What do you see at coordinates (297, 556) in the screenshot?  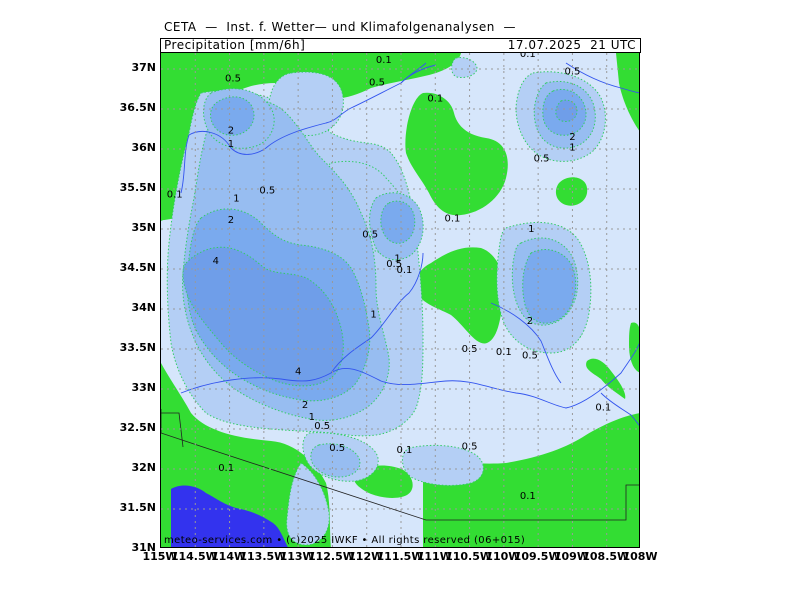 I see `lon-tick-label: 113W` at bounding box center [297, 556].